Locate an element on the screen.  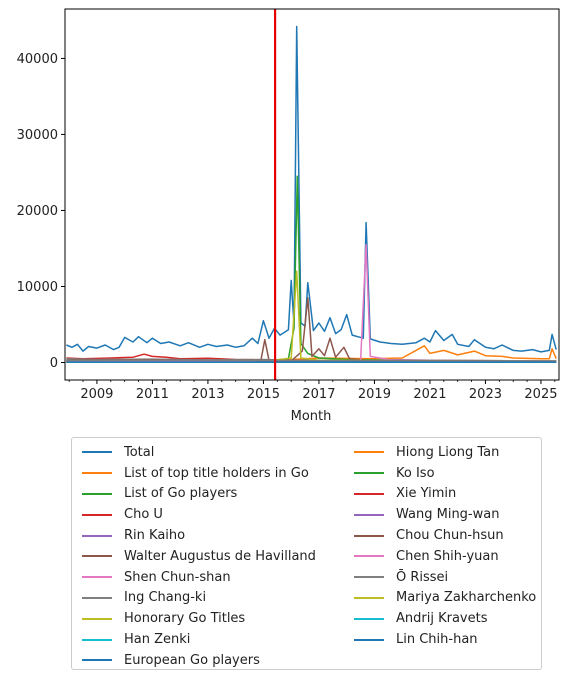
legend-entry: Han Zenki is located at coordinates (199, 639).